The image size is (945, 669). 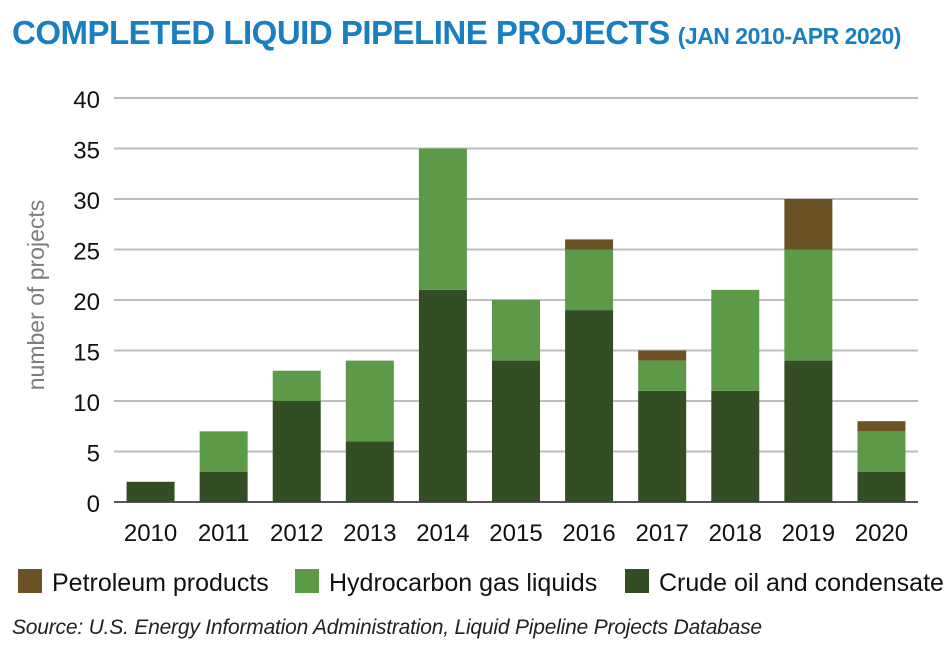 What do you see at coordinates (307, 581) in the screenshot?
I see `legend-swatch-hydrocarbon-gas-liquids` at bounding box center [307, 581].